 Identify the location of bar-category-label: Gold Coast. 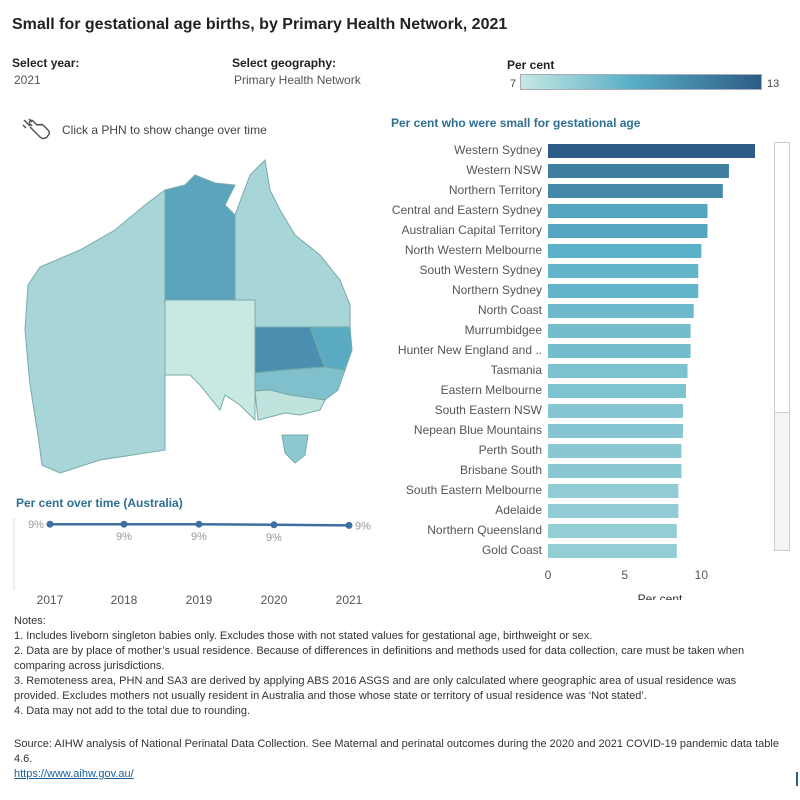
(512, 550).